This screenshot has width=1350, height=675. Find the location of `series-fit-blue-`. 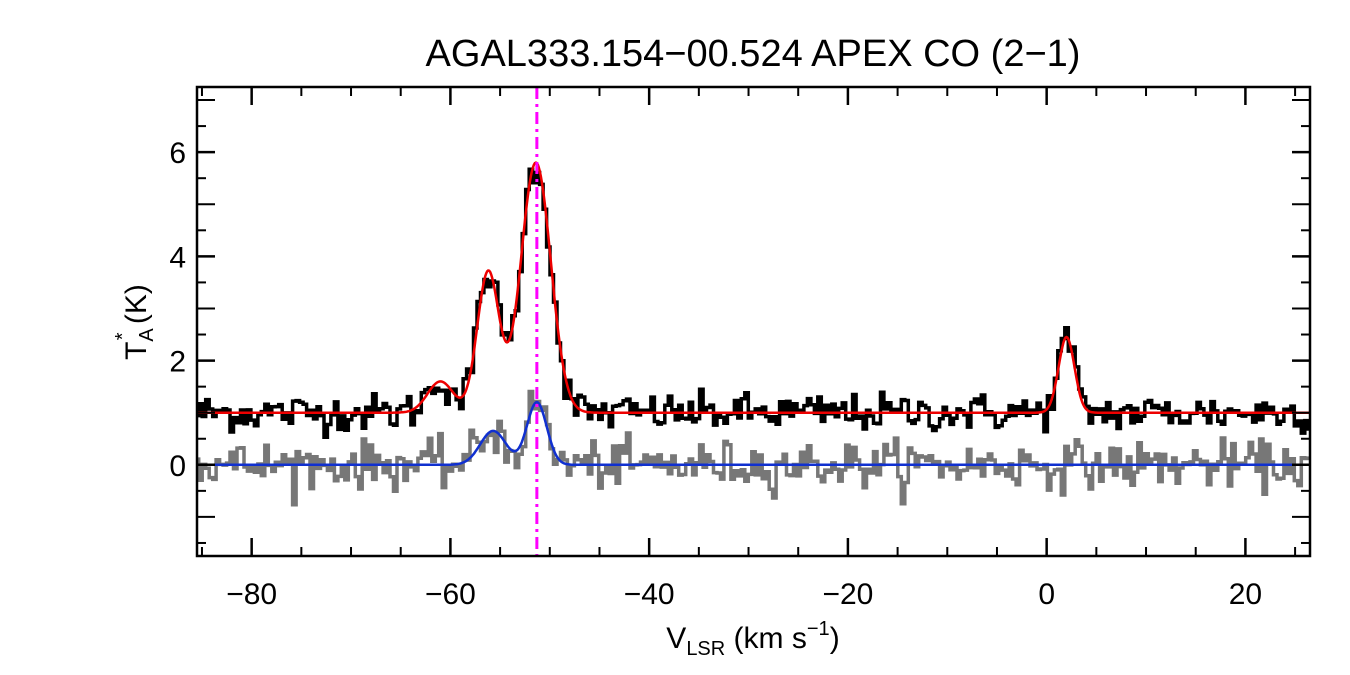

series-fit-blue- is located at coordinates (753, 433).